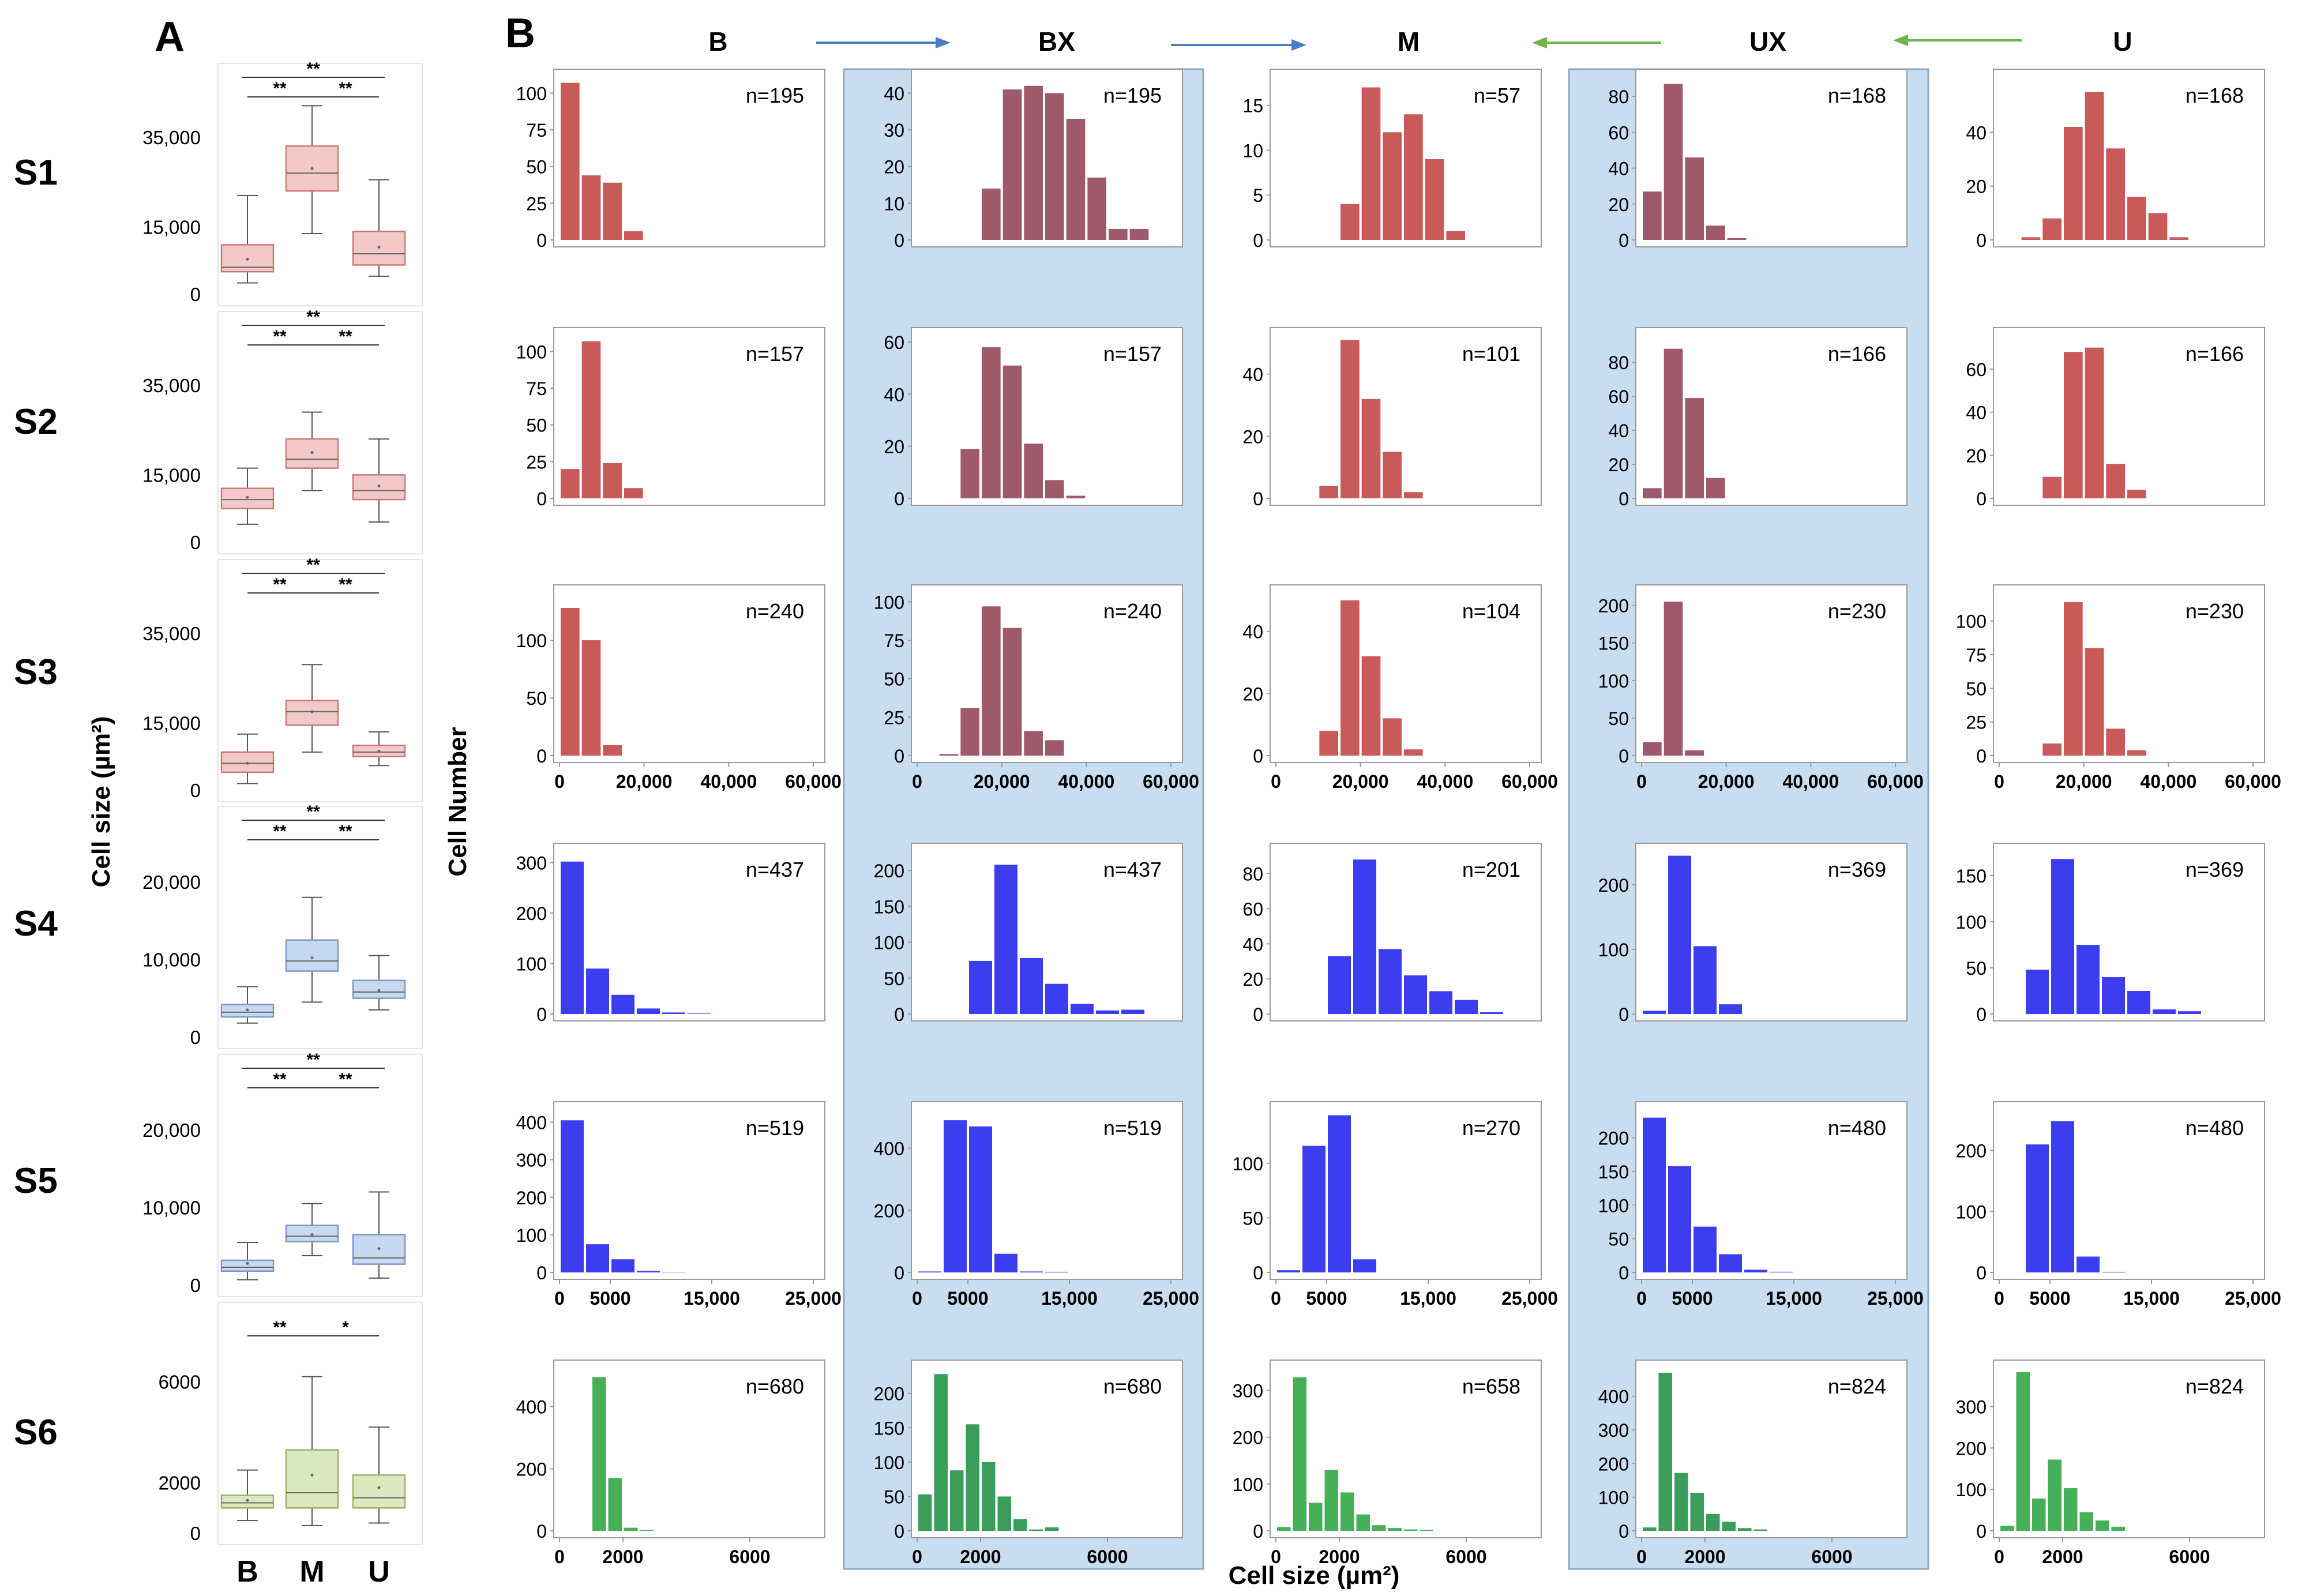 Image resolution: width=2298 pixels, height=1596 pixels. Describe the element at coordinates (282, 430) in the screenshot. I see `boxplot-s2: 35,000 15,000 0 ** ** **` at that location.